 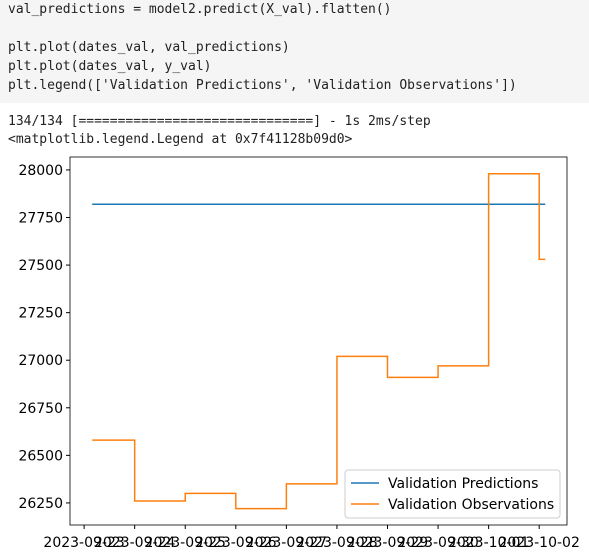 I want to click on x-tick-label: 2023-10-01, so click(x=488, y=543).